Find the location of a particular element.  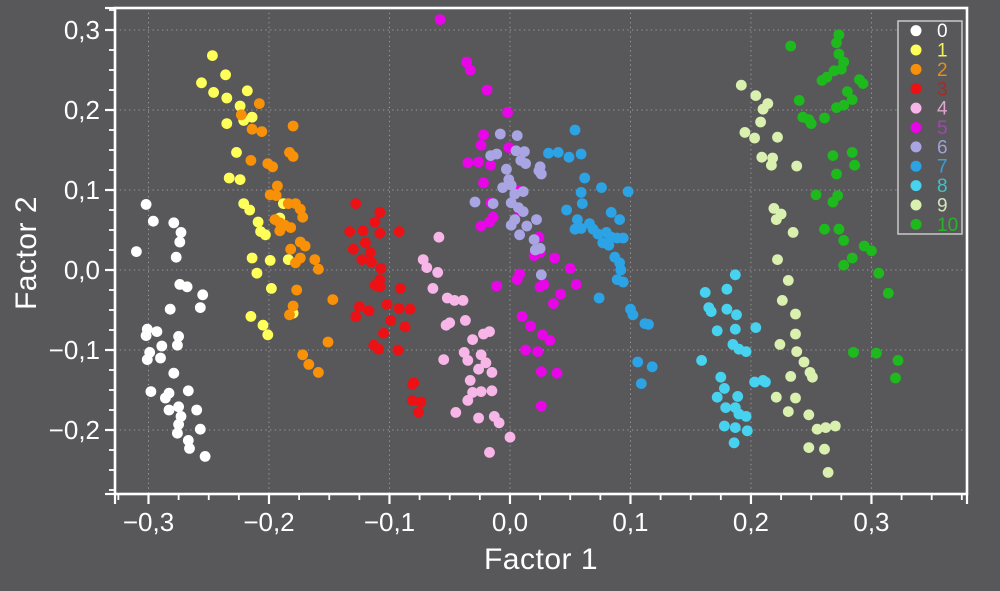

legend-item-3: 3 is located at coordinates (929, 89).